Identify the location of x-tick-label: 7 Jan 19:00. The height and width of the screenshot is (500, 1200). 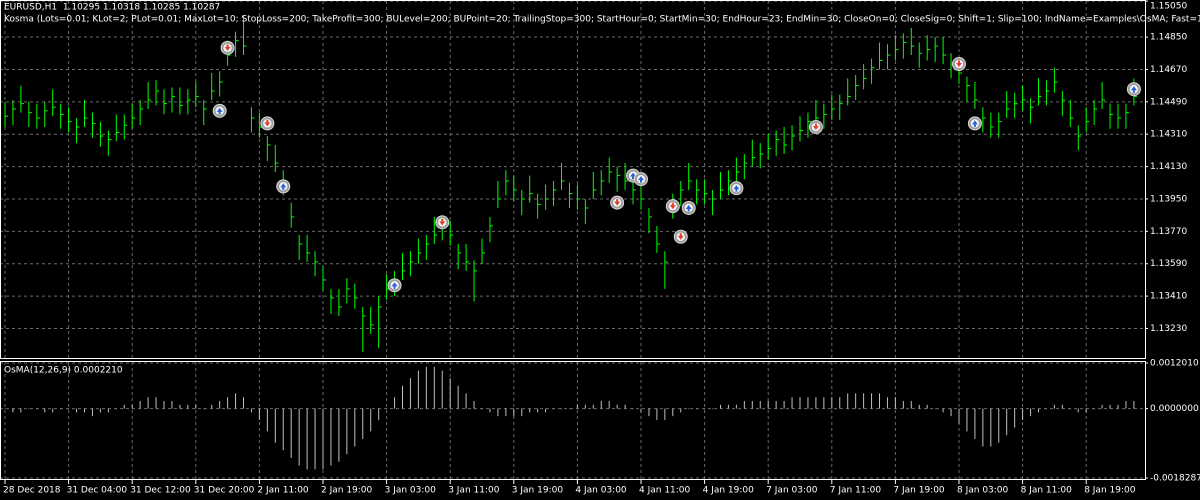
(919, 491).